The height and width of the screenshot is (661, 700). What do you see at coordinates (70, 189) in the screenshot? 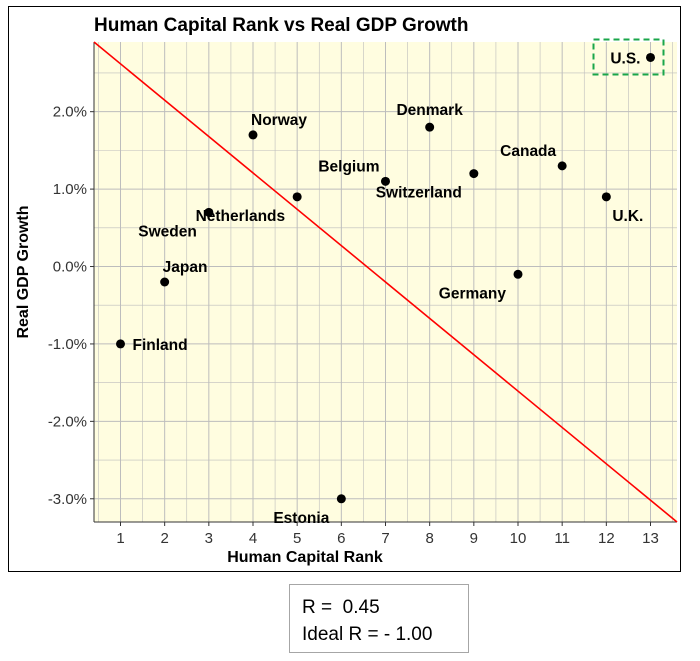
I see `y-tick-label: 1.0%` at bounding box center [70, 189].